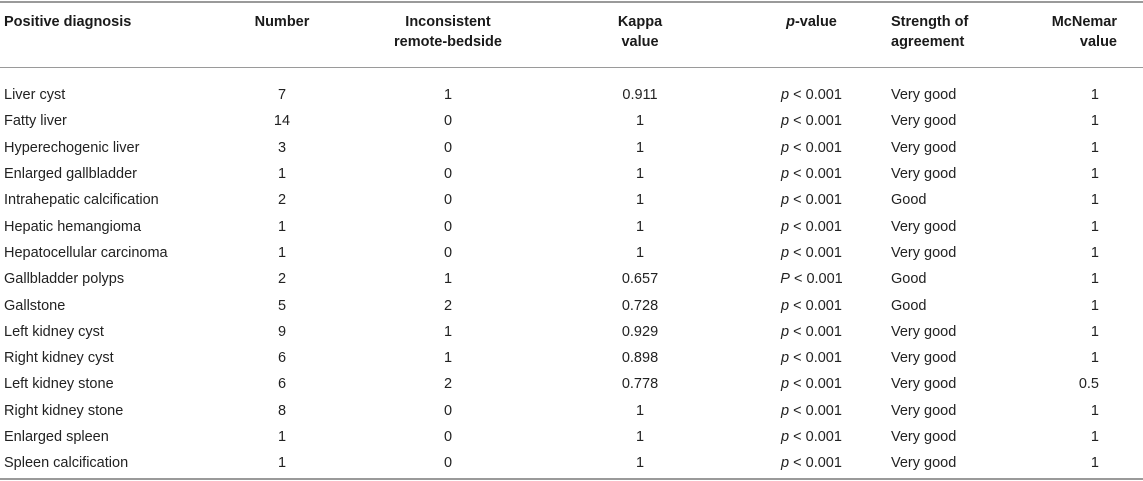 The width and height of the screenshot is (1143, 481). What do you see at coordinates (35, 305) in the screenshot?
I see `cell-diagnosis: Gallstone` at bounding box center [35, 305].